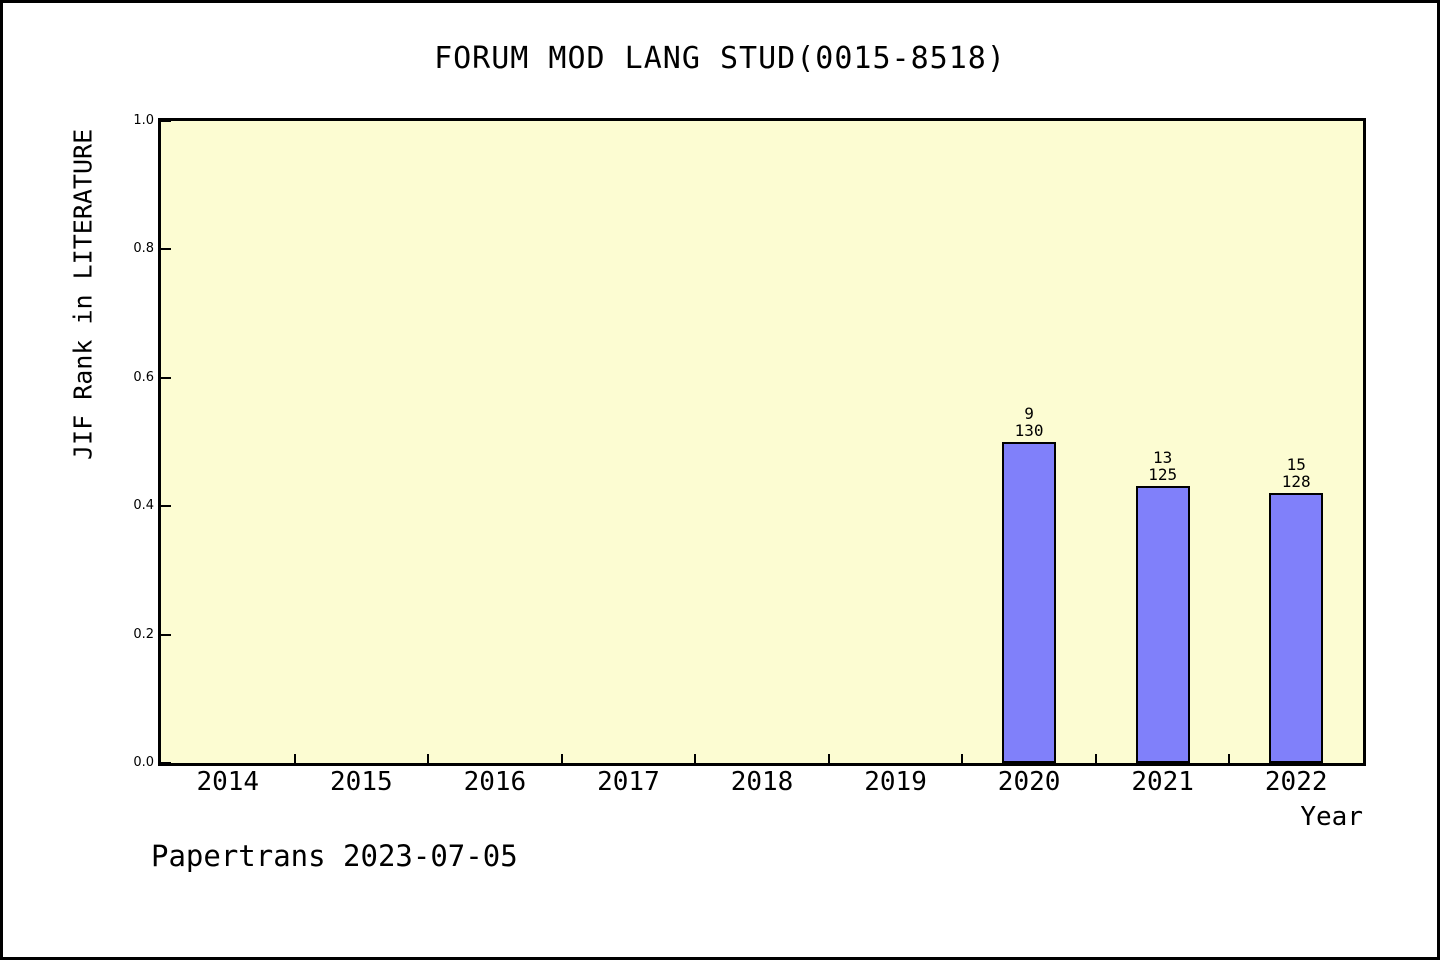 This screenshot has height=960, width=1440. Describe the element at coordinates (1029, 782) in the screenshot. I see `x-tick-label-2020: 2020` at that location.